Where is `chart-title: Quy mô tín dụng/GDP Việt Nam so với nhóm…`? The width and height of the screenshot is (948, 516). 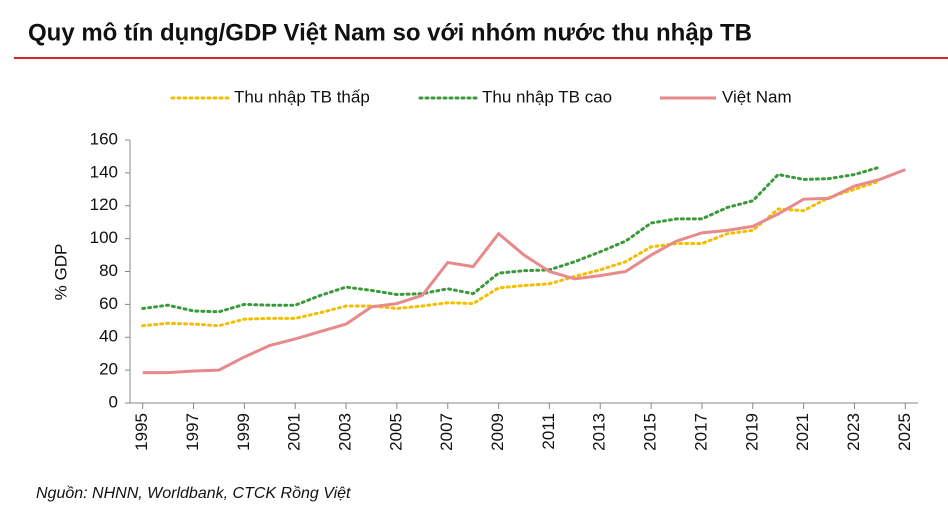 chart-title: Quy mô tín dụng/GDP Việt Nam so với nhóm… is located at coordinates (390, 32).